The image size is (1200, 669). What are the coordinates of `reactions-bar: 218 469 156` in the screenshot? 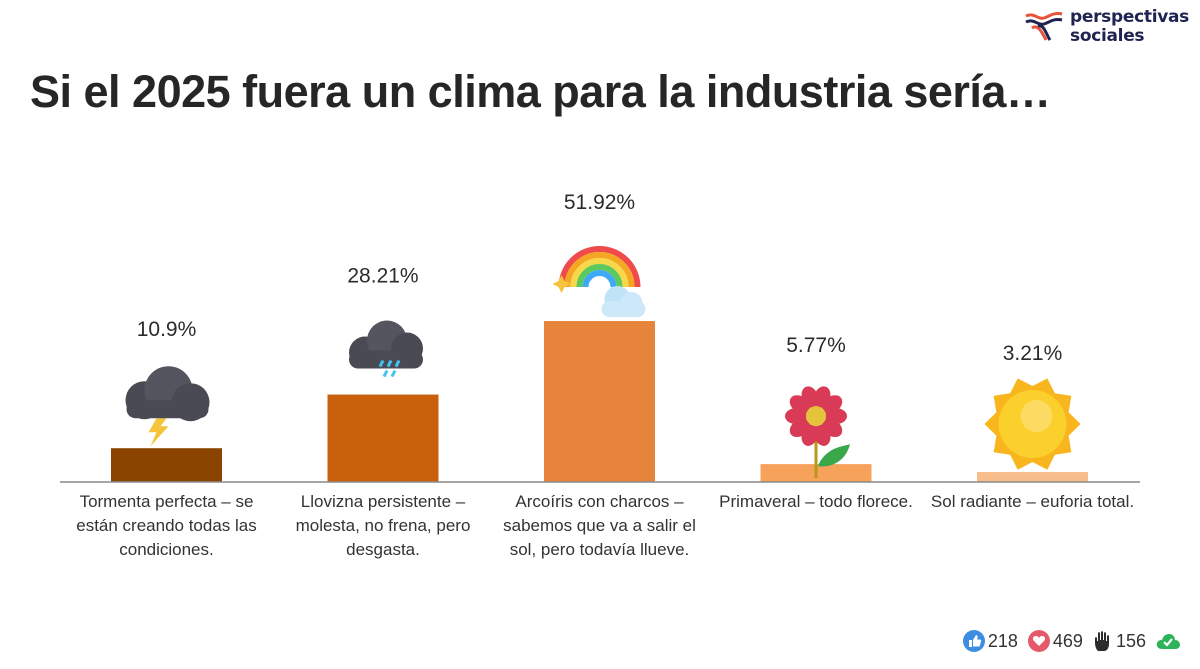 It's located at (1071, 641).